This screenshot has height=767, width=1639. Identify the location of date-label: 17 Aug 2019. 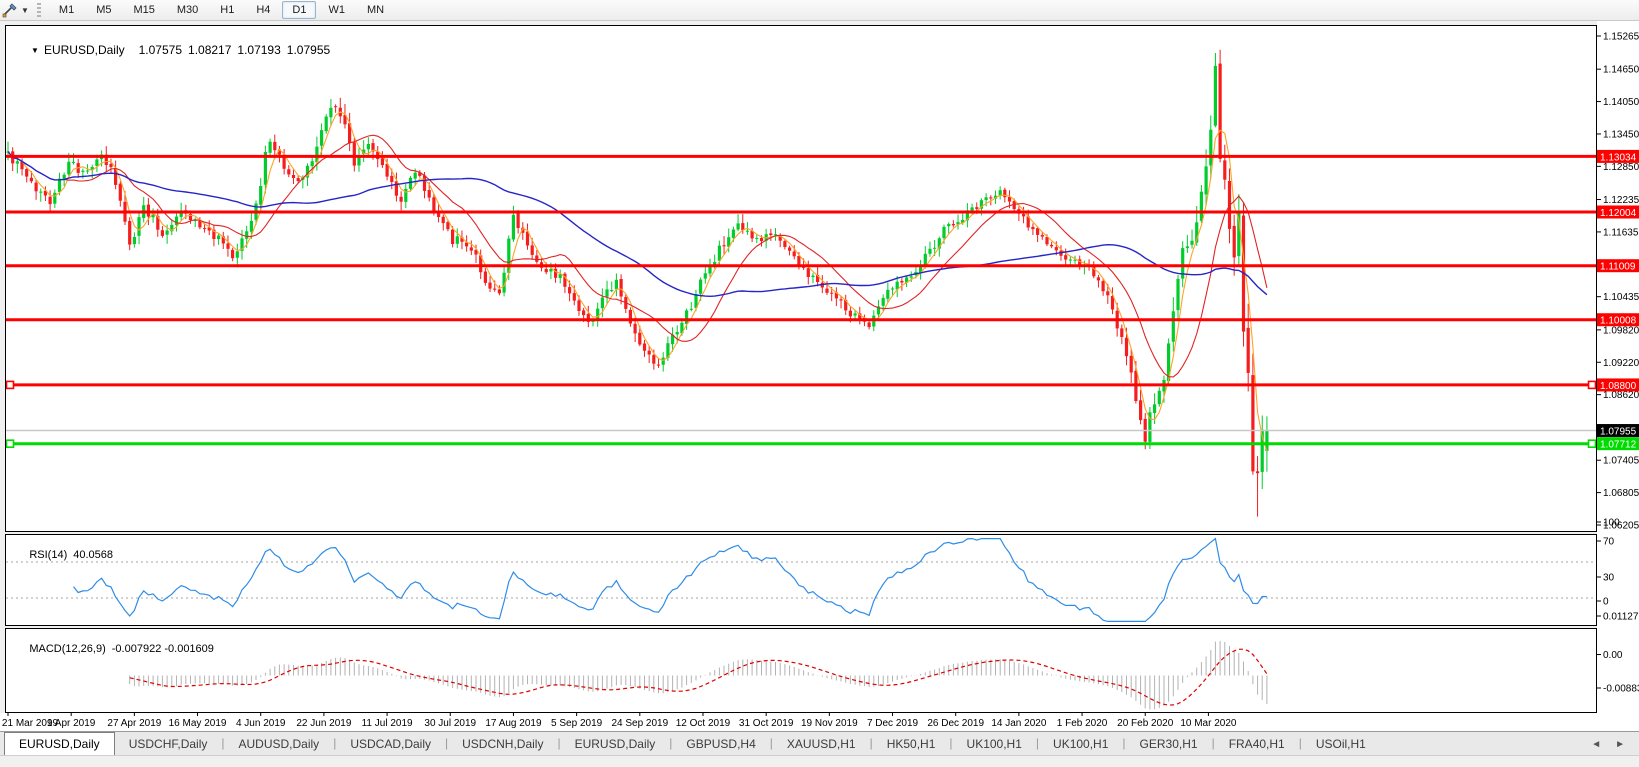
(513, 723).